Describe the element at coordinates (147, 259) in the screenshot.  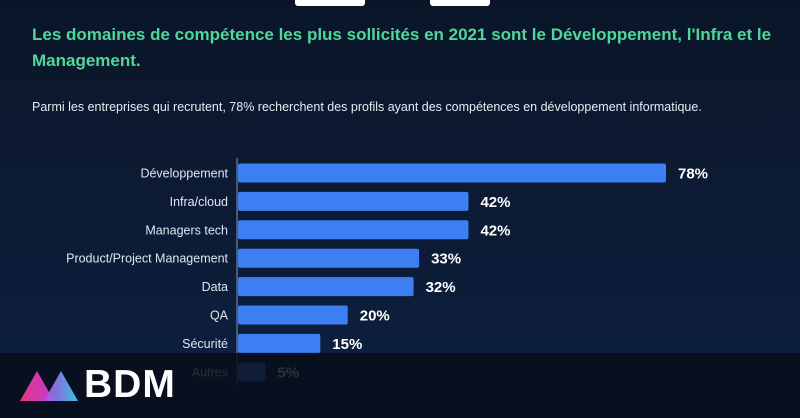
I see `category-label: Product/Project Management` at that location.